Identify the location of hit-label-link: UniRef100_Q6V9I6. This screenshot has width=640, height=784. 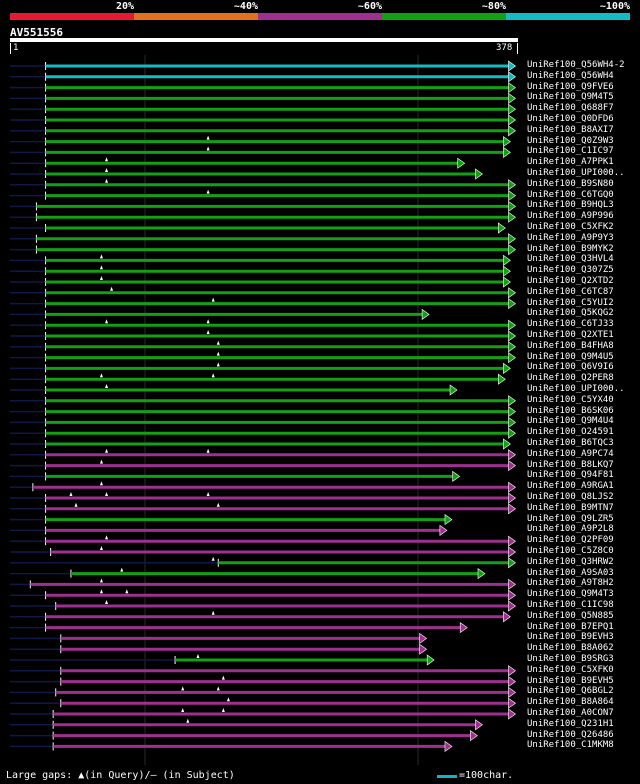
(570, 367).